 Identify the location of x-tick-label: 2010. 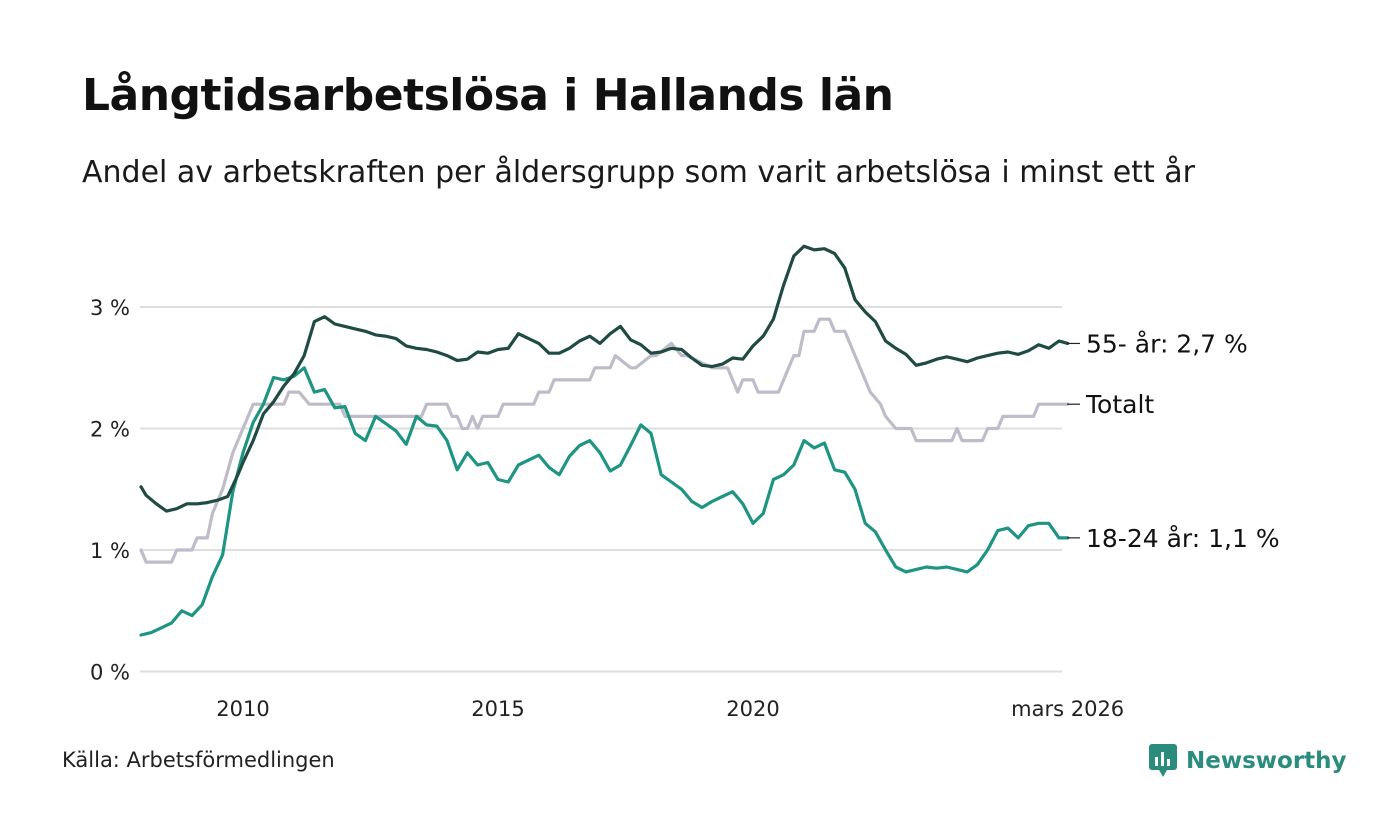
(242, 709).